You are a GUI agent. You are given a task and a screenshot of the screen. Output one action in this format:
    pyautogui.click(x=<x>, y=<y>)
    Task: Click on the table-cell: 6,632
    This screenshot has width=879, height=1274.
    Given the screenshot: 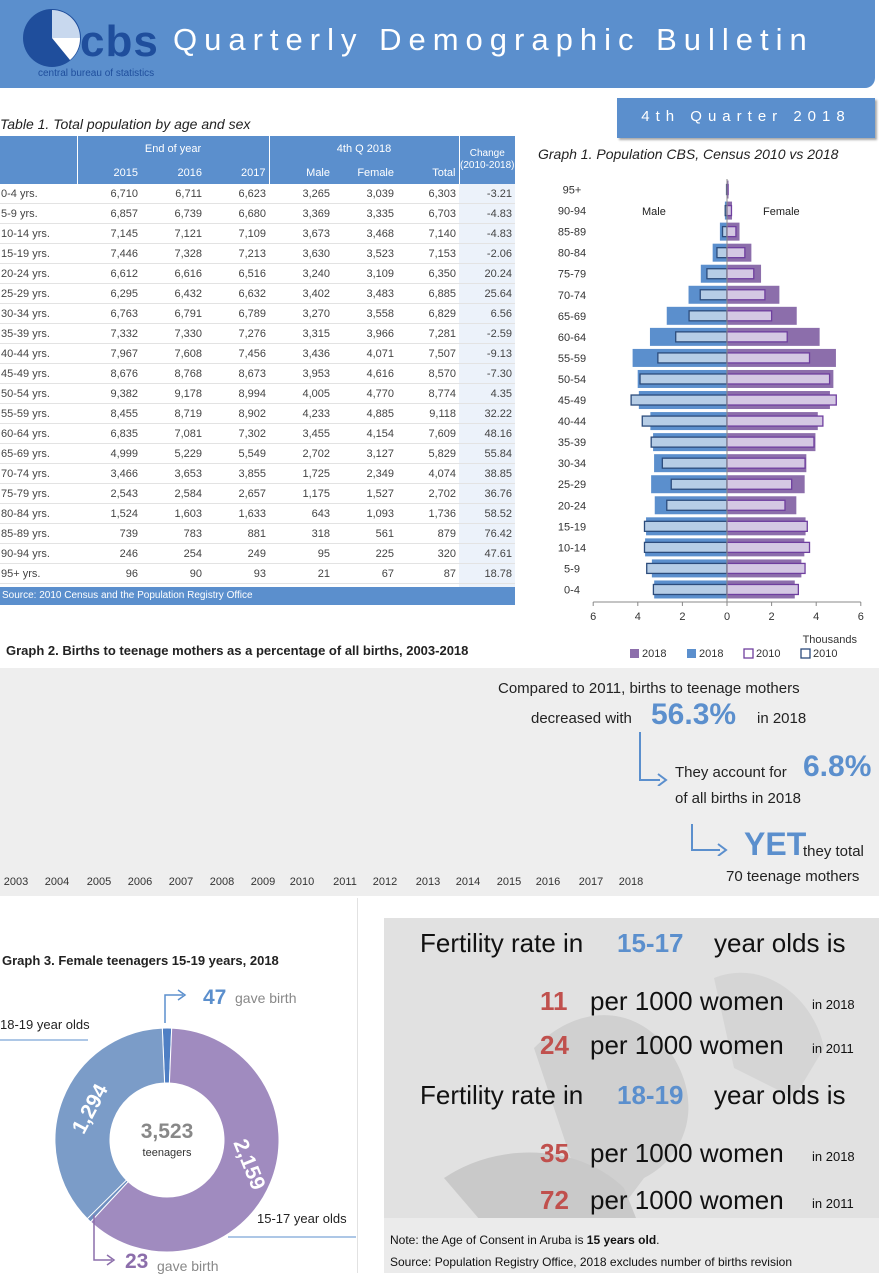 What is the action you would take?
    pyautogui.click(x=237, y=294)
    